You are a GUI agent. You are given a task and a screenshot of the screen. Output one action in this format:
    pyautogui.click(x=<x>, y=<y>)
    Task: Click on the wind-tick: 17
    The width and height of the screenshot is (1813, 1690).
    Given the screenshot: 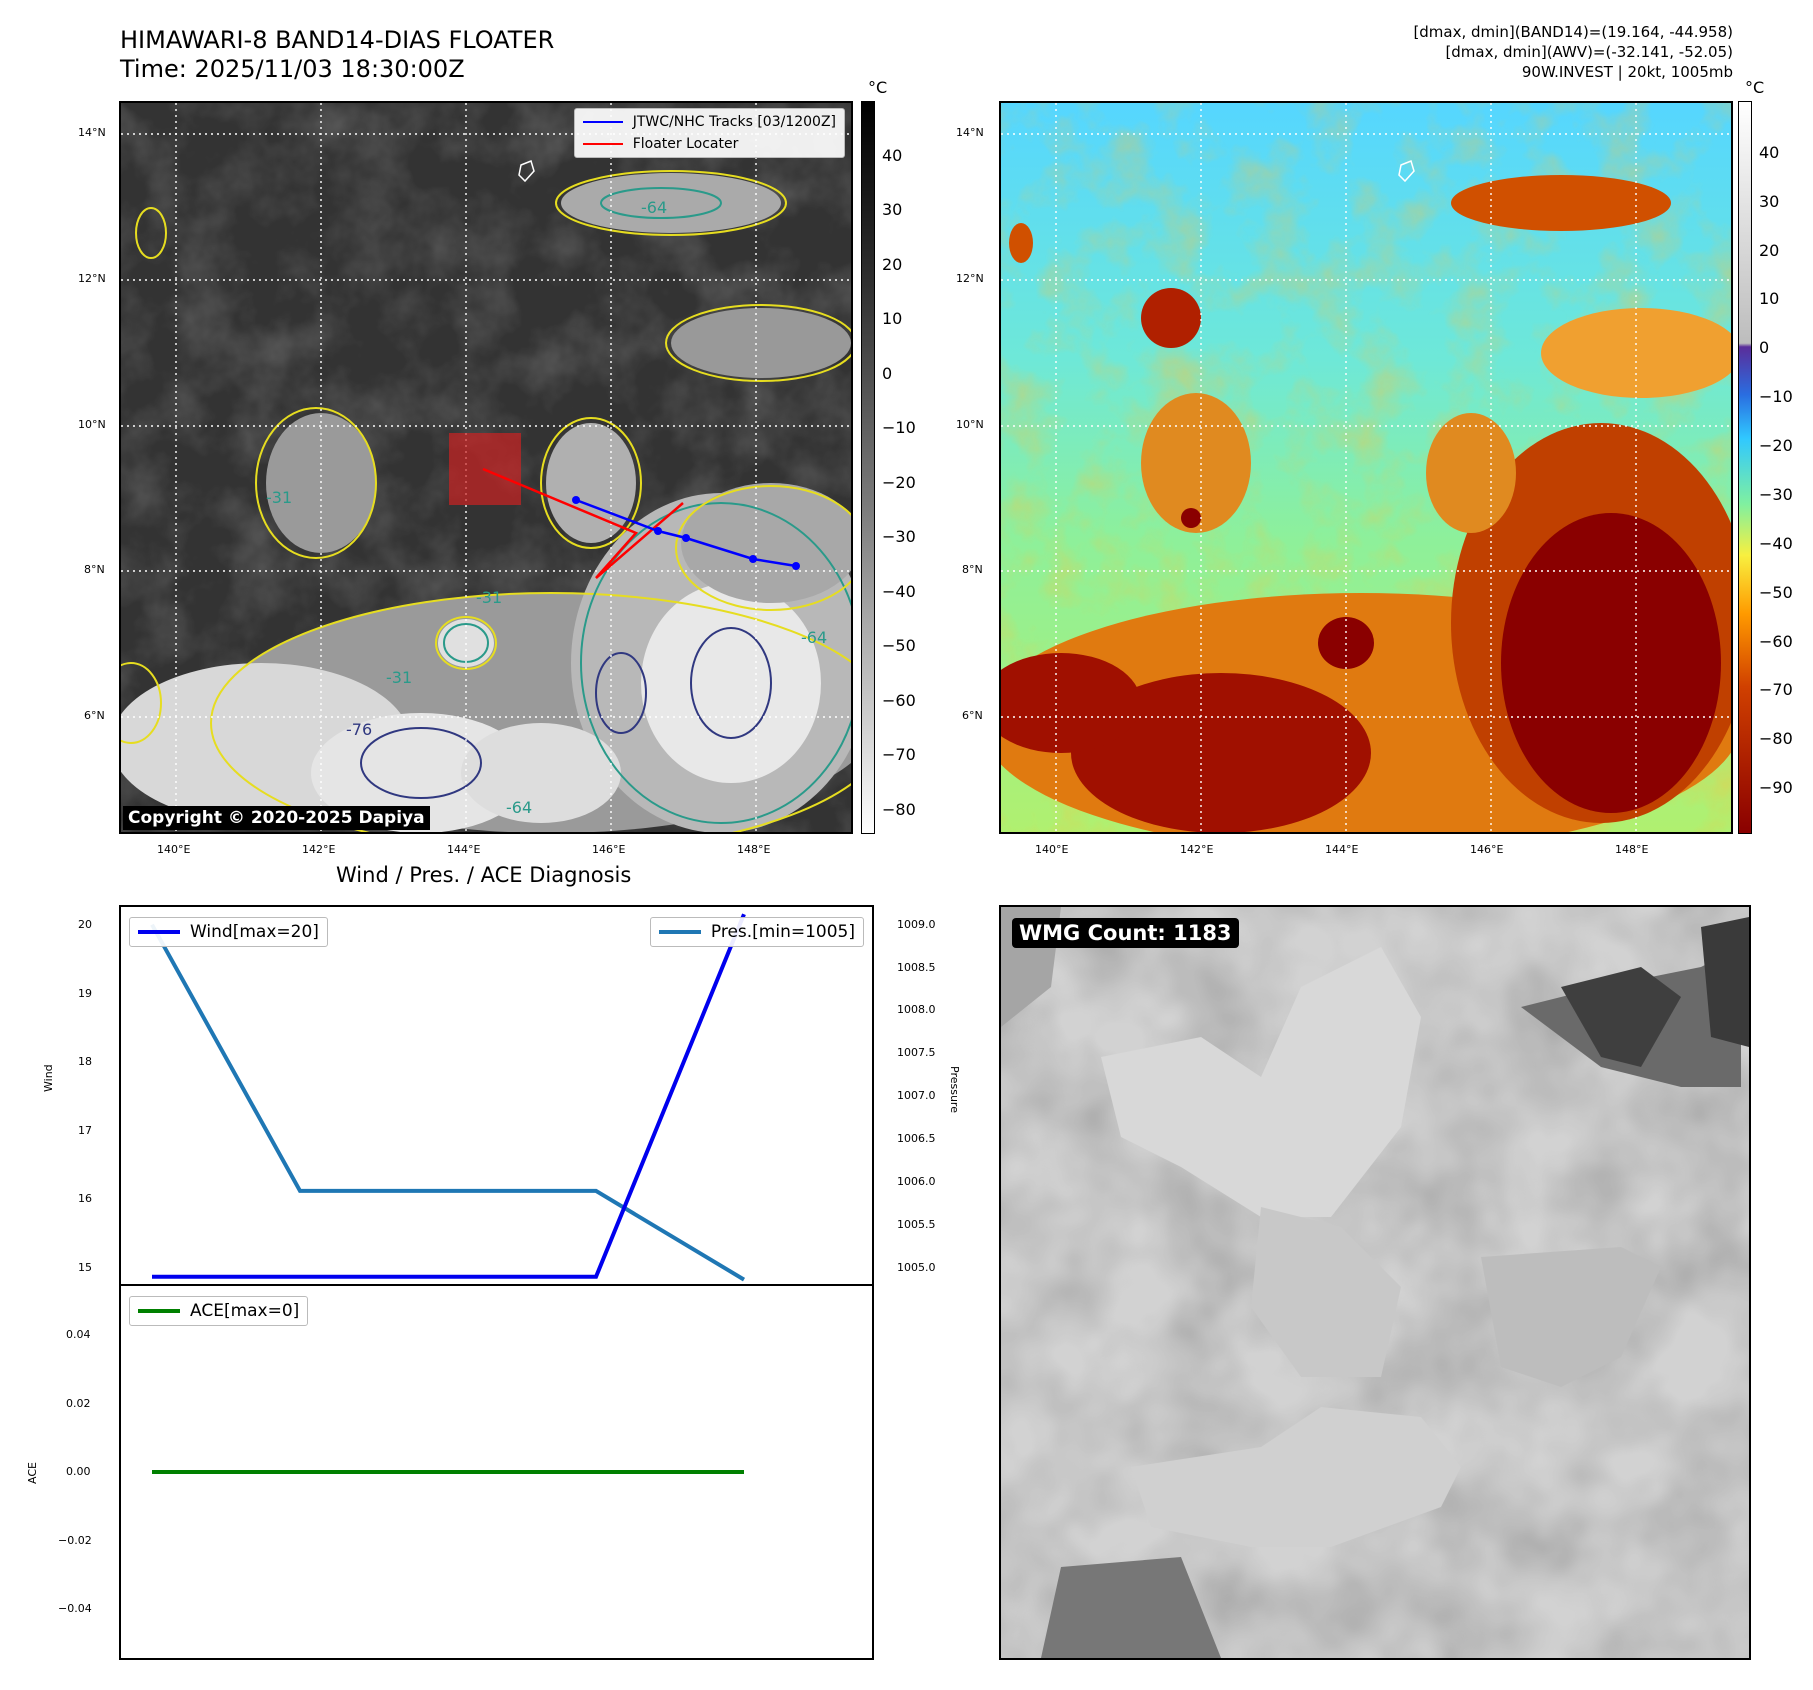 What is the action you would take?
    pyautogui.click(x=85, y=1130)
    